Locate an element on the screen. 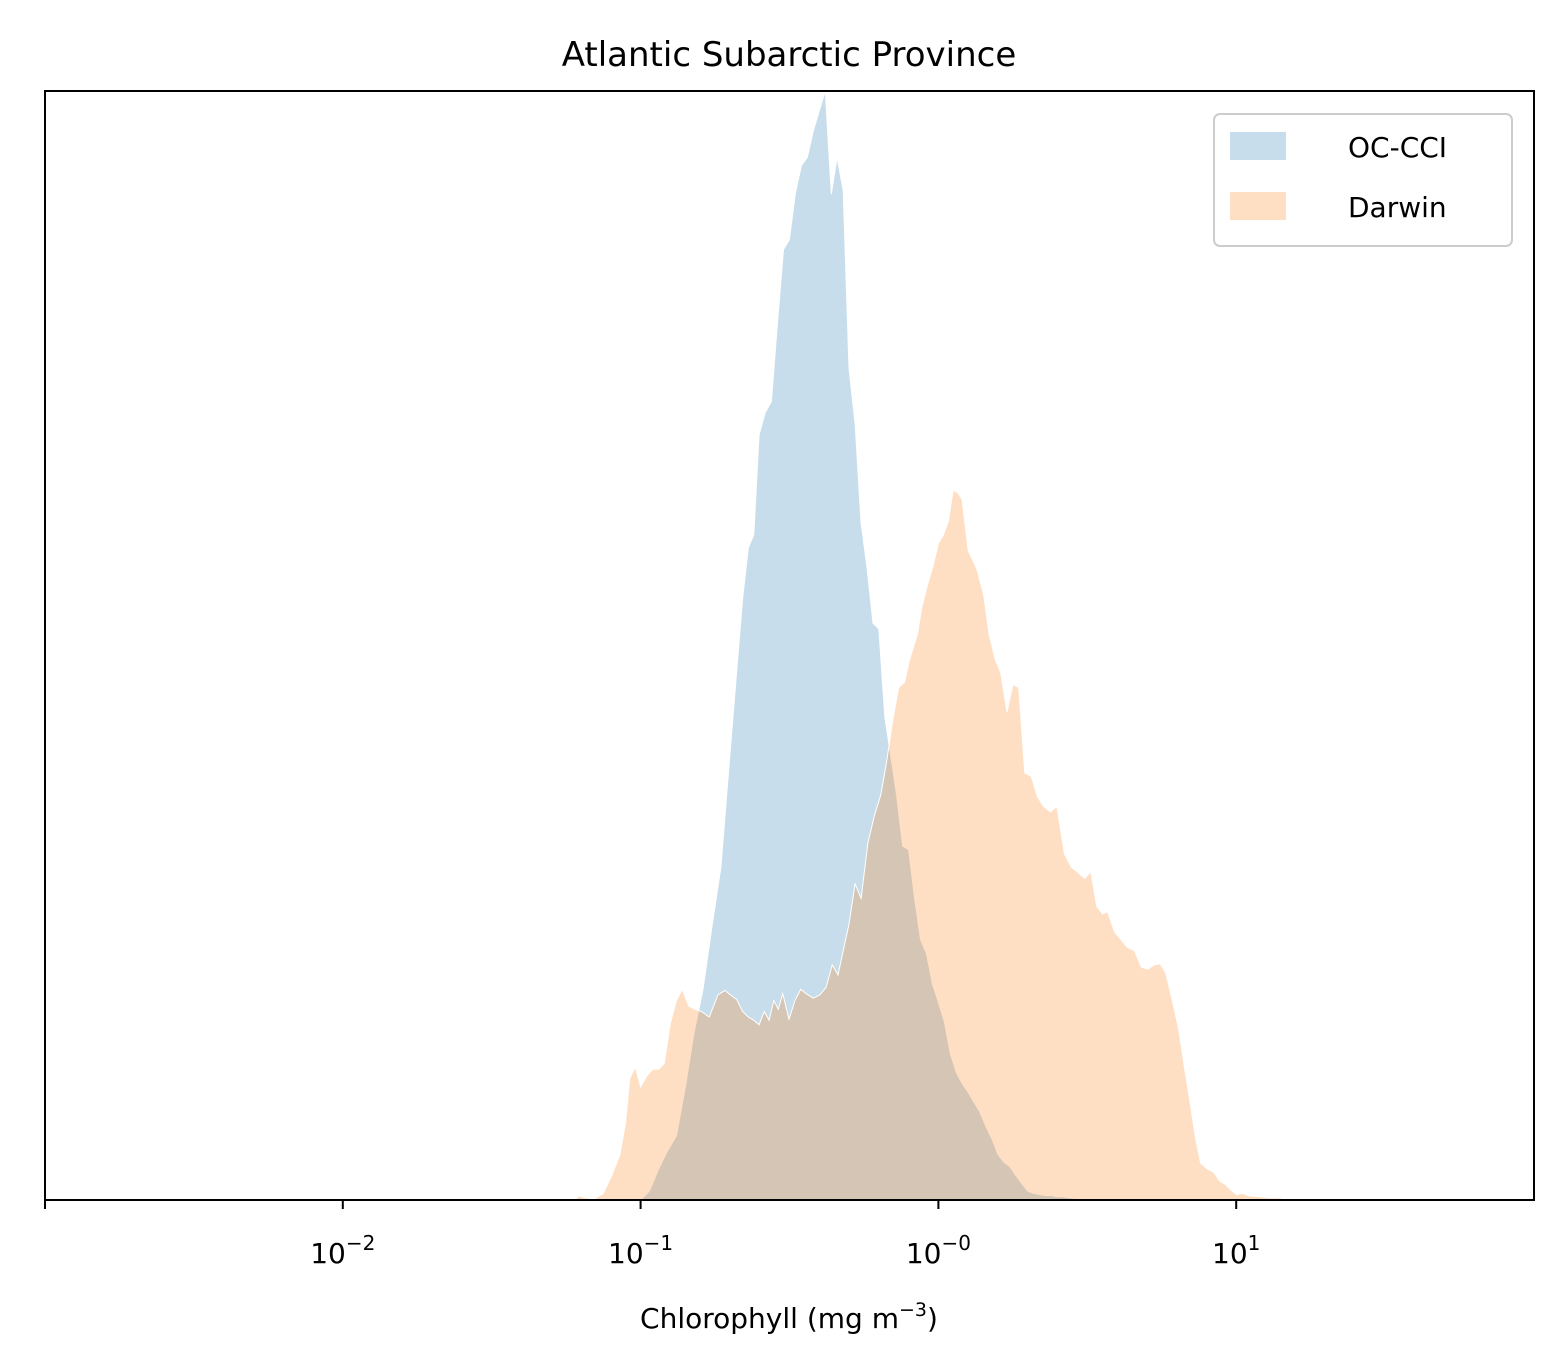  x-axis: 10⁻² 10⁻¹ 10⁻⁰ 10¹ is located at coordinates (652, 1235).